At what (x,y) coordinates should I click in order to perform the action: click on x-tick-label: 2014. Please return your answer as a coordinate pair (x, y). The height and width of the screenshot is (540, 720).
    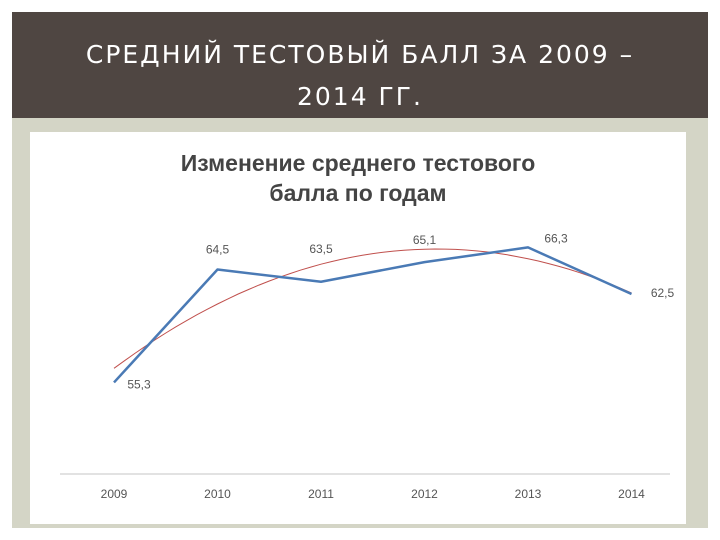
    Looking at the image, I should click on (631, 494).